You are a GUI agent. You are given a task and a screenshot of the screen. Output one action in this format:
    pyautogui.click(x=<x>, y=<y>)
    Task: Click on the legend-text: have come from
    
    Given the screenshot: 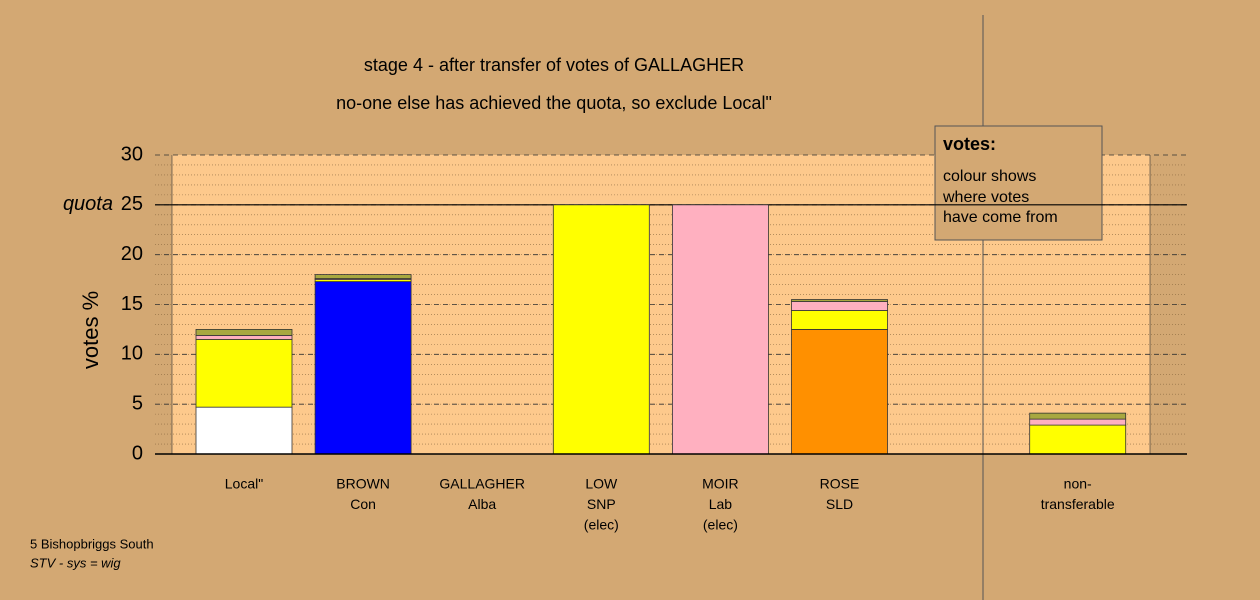 What is the action you would take?
    pyautogui.click(x=1000, y=217)
    